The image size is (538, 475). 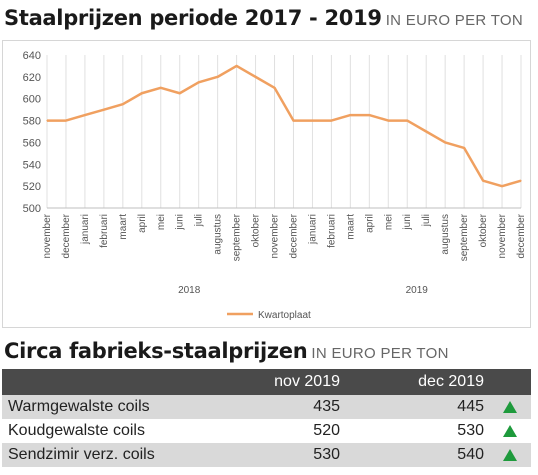 I want to click on title-text: Staalprijzen periode 2017 - 2019, so click(x=193, y=18).